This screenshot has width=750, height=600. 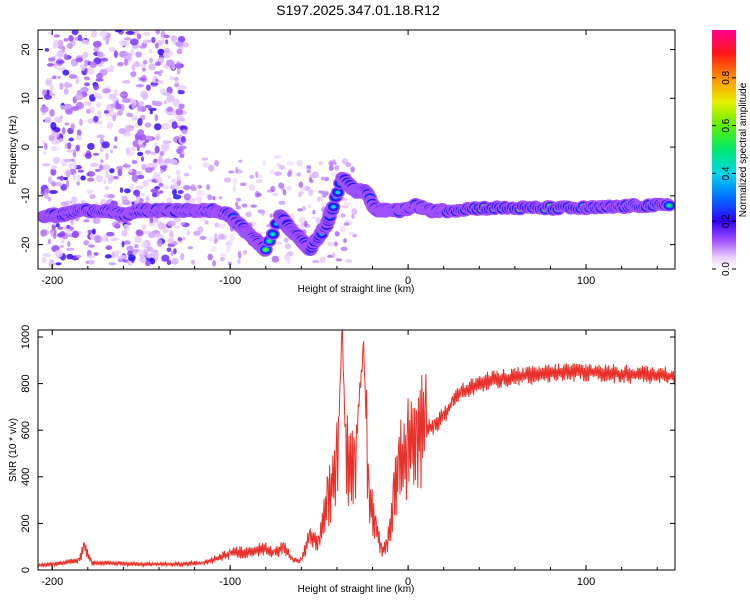 What do you see at coordinates (26, 523) in the screenshot?
I see `y-tick-label: 200` at bounding box center [26, 523].